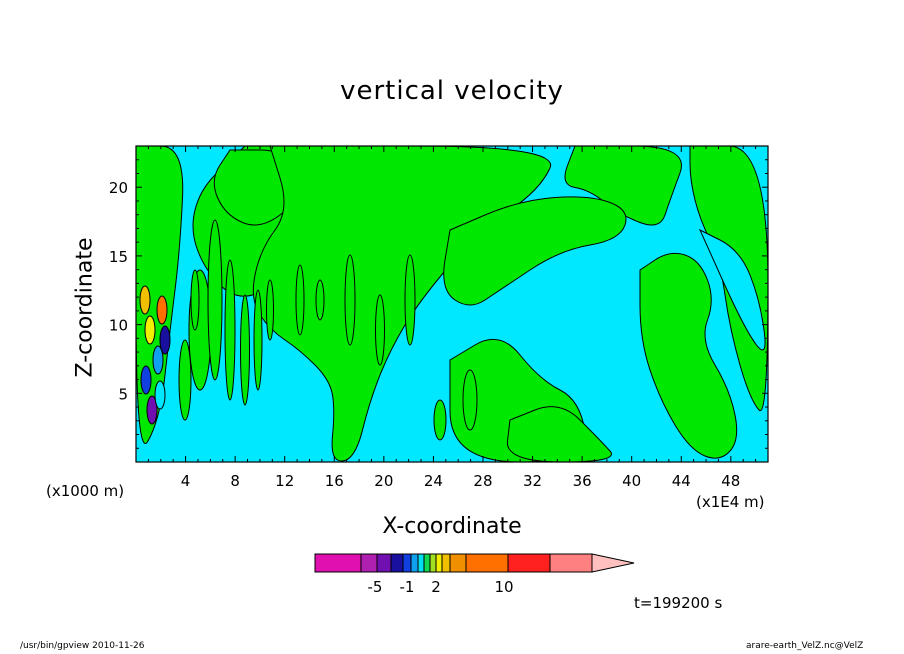 Image resolution: width=904 pixels, height=654 pixels. Describe the element at coordinates (732, 289) in the screenshot. I see `contour-negative-region` at that location.